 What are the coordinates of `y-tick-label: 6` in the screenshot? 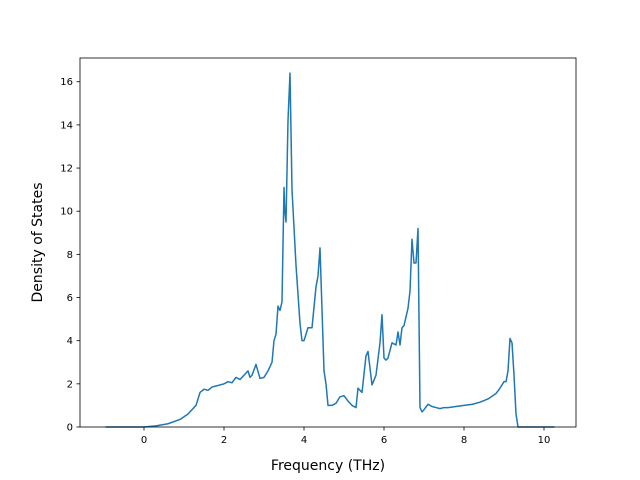 It's located at (70, 298).